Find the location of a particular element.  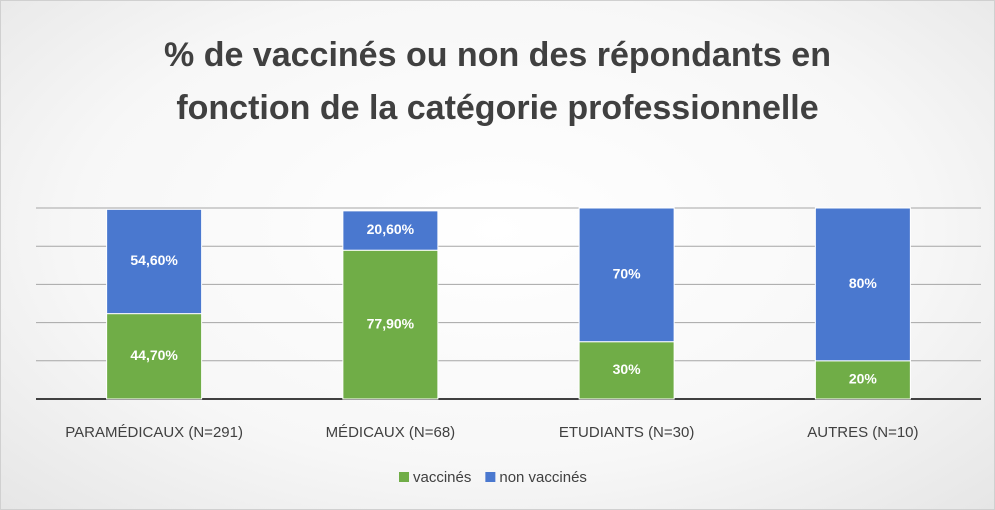

x-tick-label: MÉDICAUX (N=68) is located at coordinates (391, 432).